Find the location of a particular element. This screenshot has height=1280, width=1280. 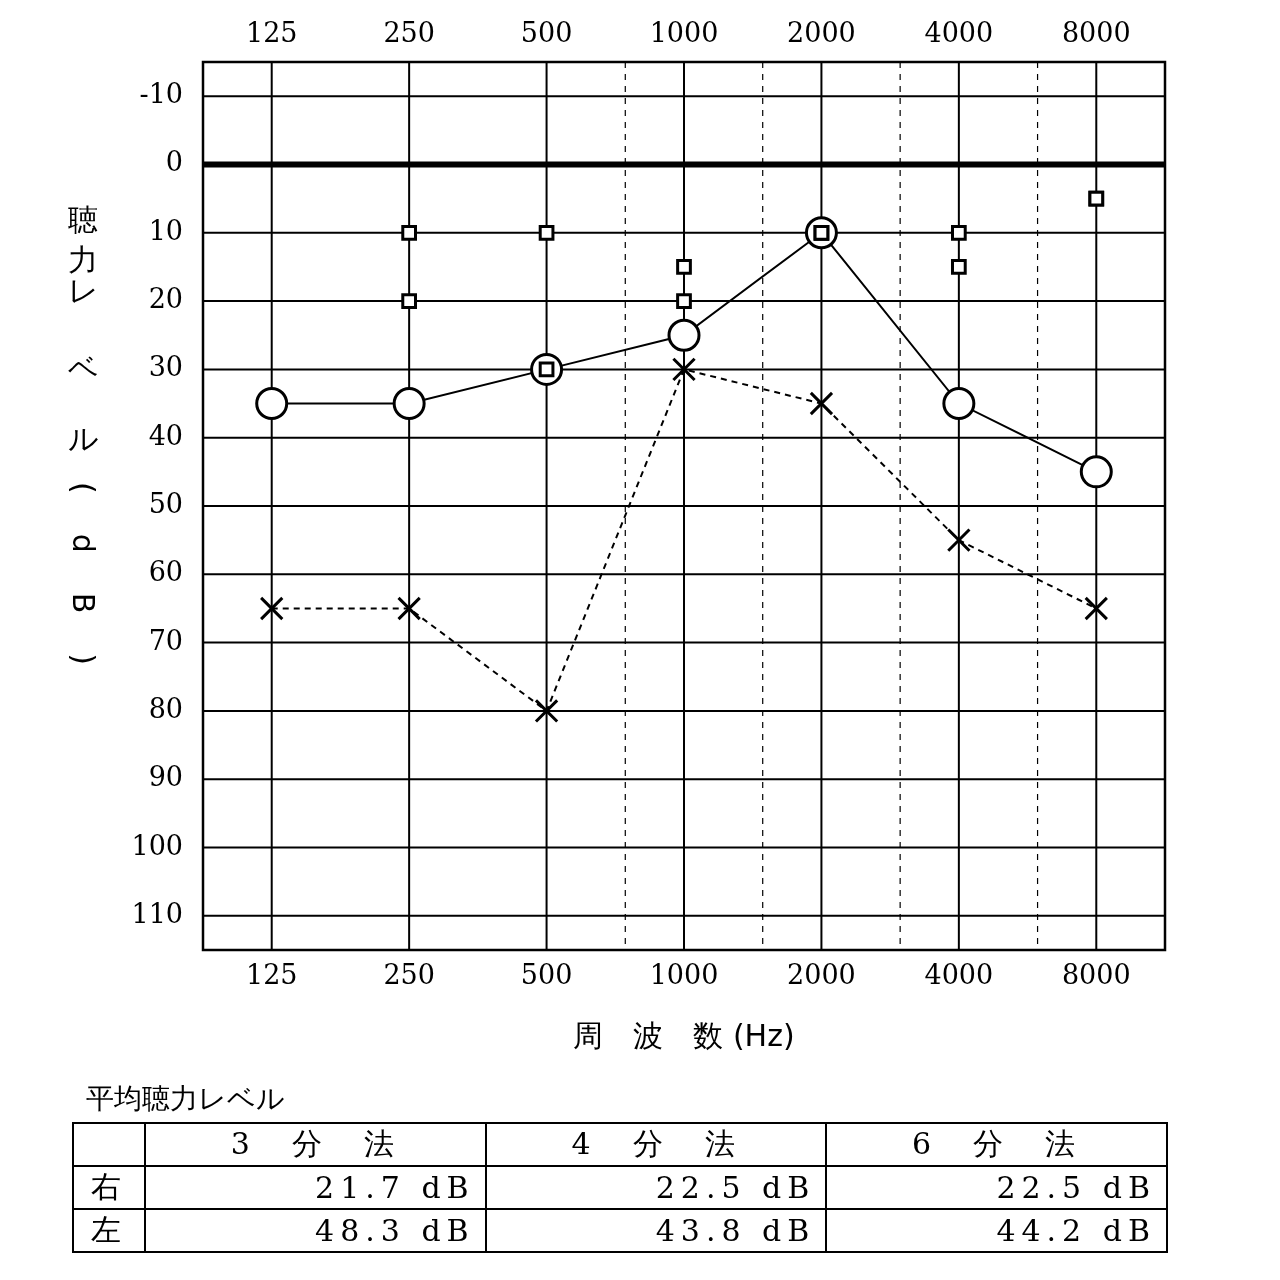

x-tick-label: 125 is located at coordinates (271, 975).